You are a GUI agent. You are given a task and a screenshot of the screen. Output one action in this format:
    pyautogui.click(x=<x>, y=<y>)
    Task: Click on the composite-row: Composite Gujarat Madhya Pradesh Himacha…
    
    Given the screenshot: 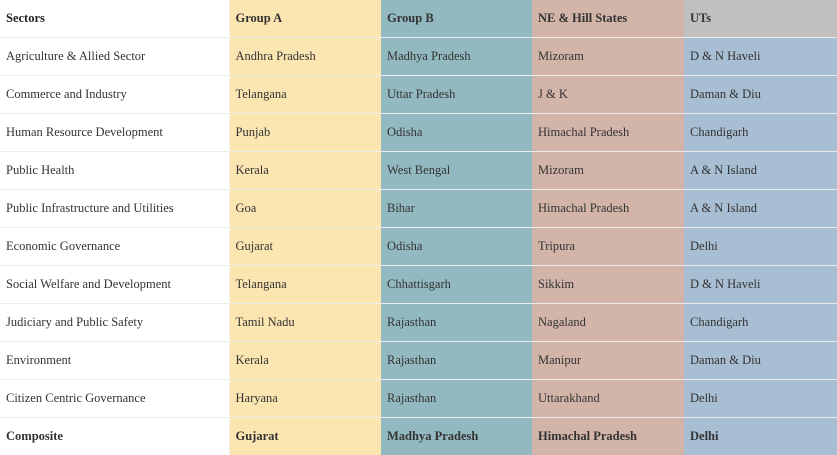 What is the action you would take?
    pyautogui.click(x=418, y=436)
    